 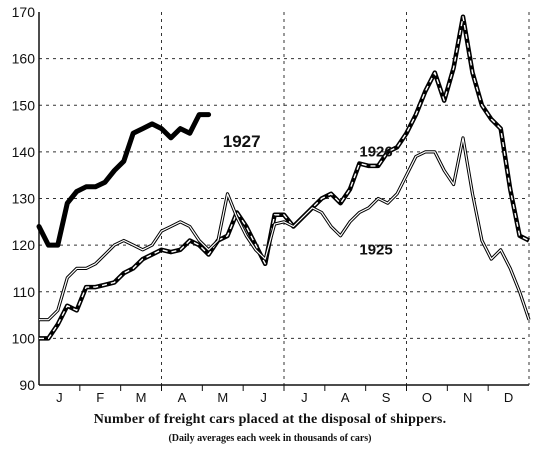 I want to click on x-tick-label: F, so click(x=100, y=397).